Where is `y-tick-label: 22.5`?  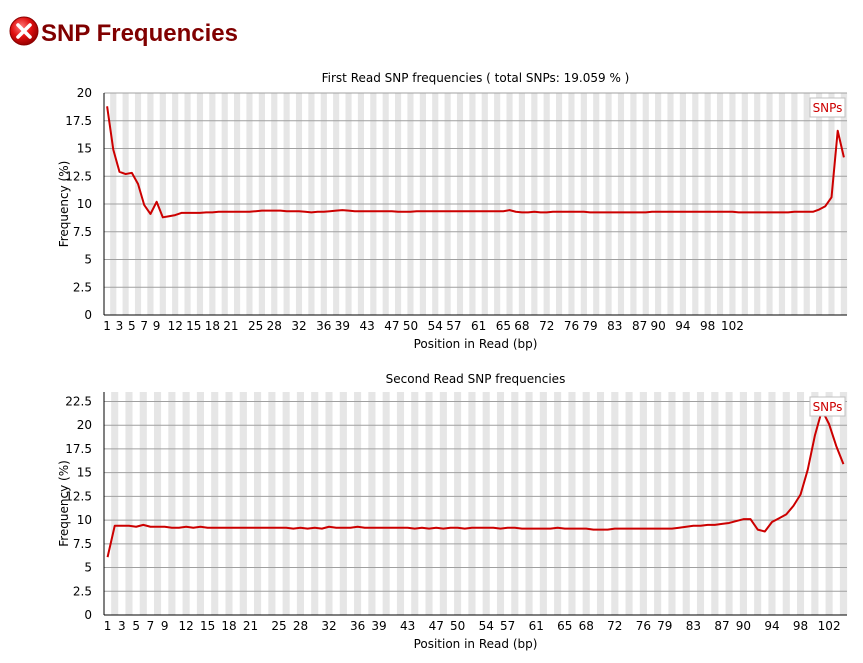
y-tick-label: 22.5 is located at coordinates (78, 401).